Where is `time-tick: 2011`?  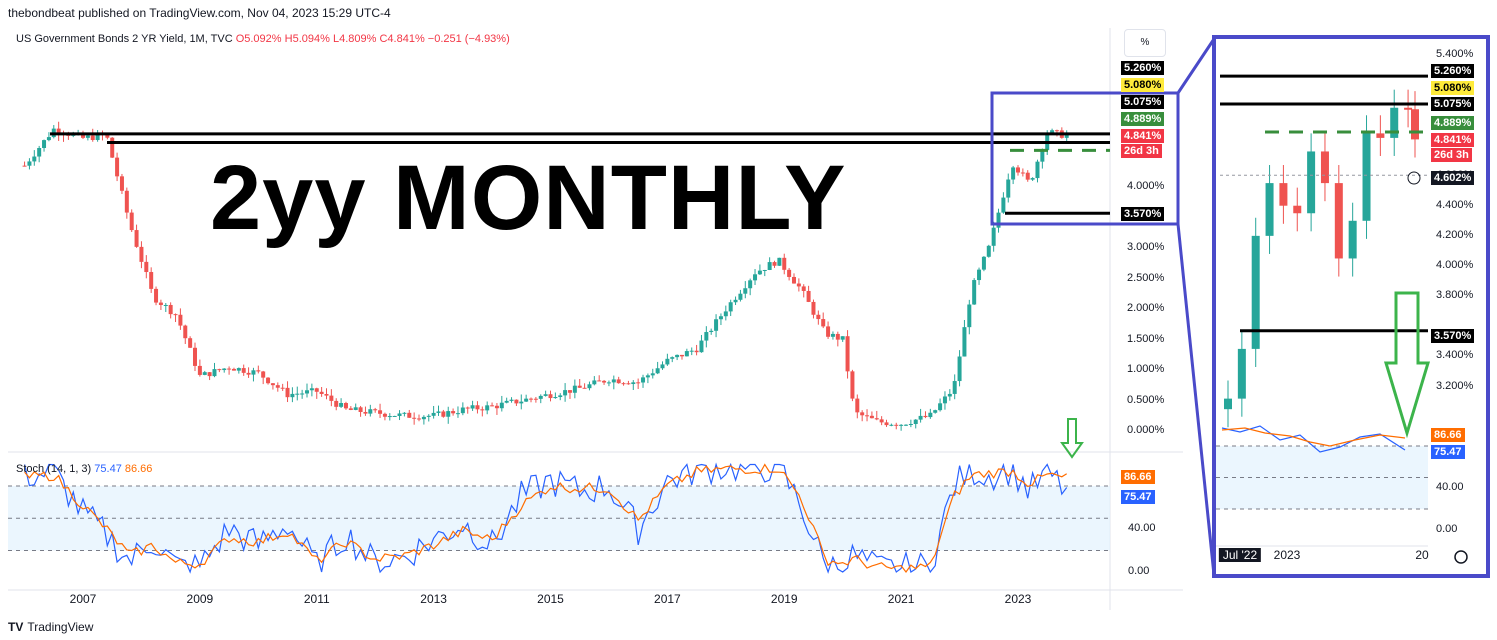 time-tick: 2011 is located at coordinates (316, 599).